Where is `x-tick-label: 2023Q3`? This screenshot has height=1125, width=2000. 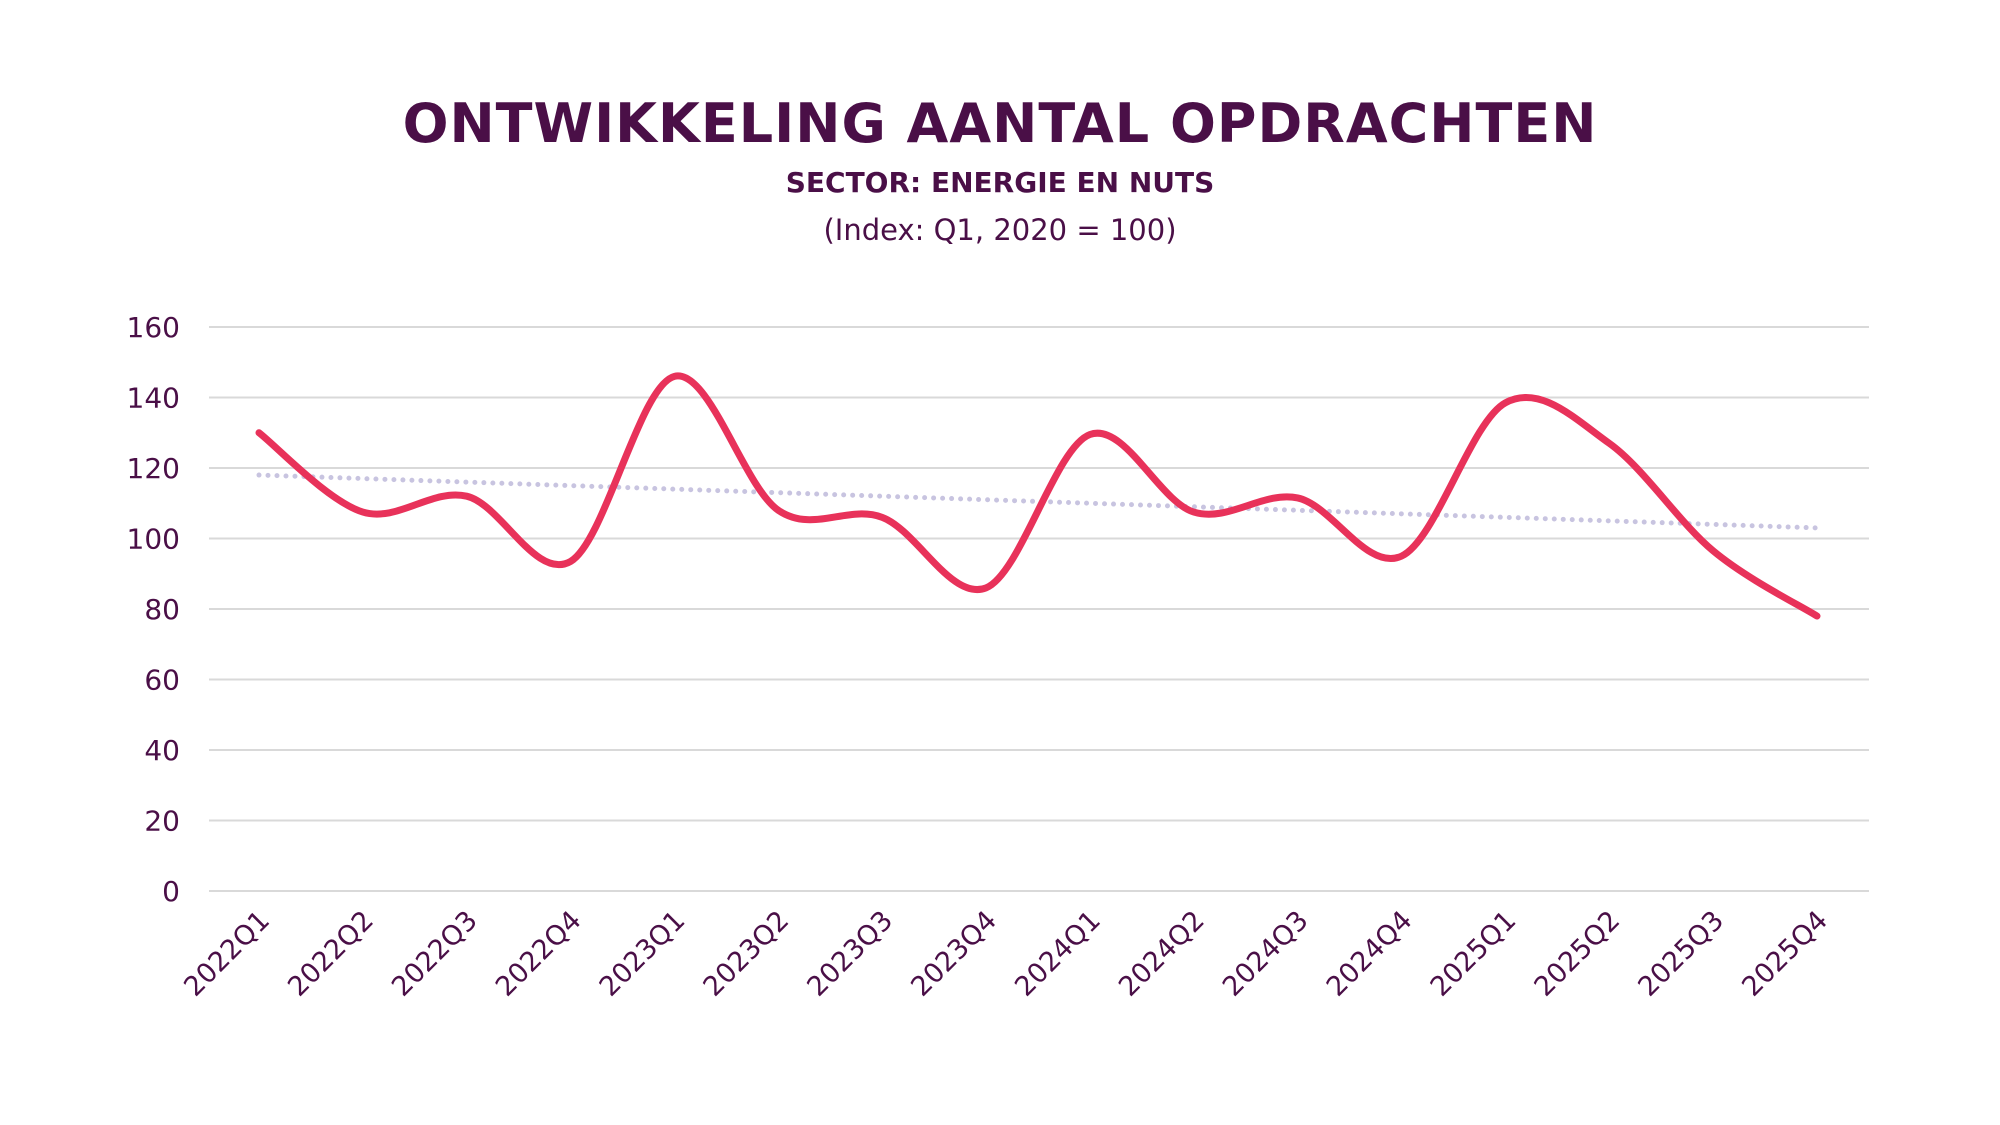
x-tick-label: 2023Q3 is located at coordinates (850, 954).